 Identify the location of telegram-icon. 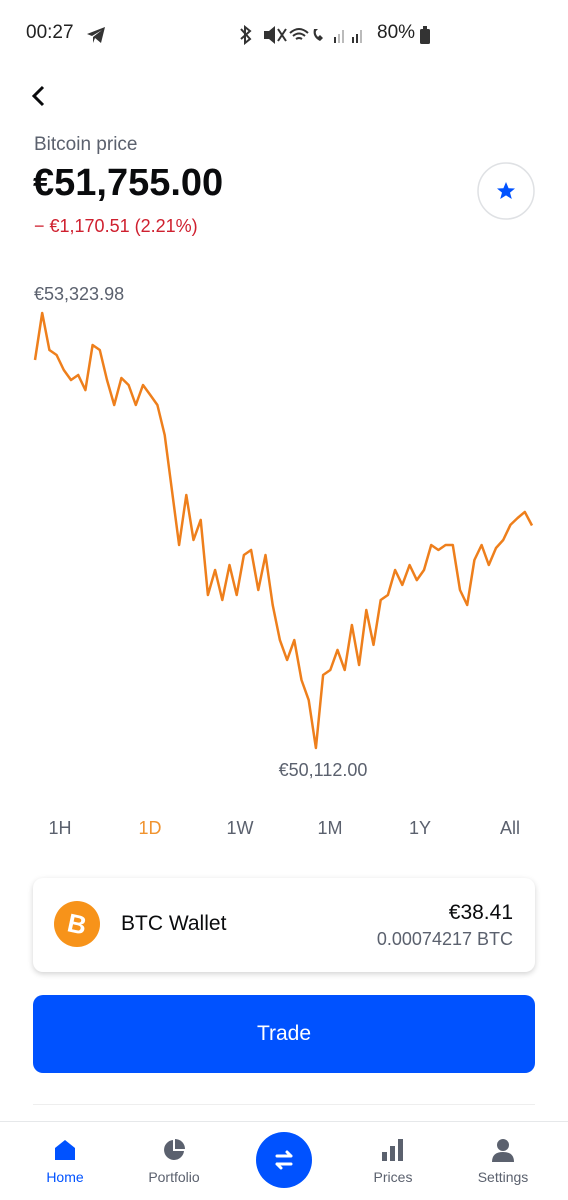
(96, 35).